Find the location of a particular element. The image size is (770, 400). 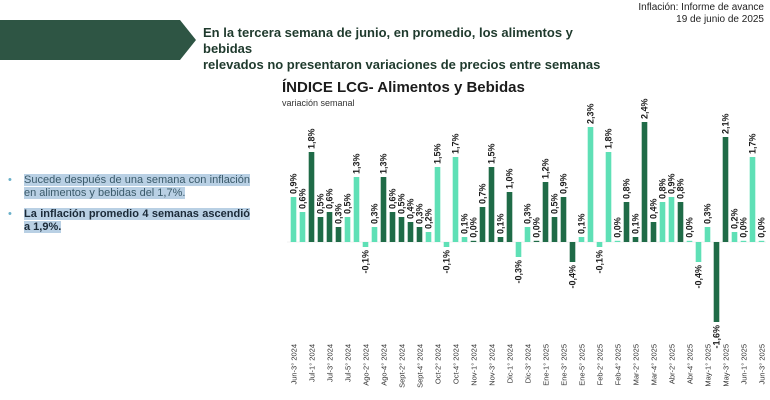

x-tick-label: Nov-3° 2024 is located at coordinates (492, 365).